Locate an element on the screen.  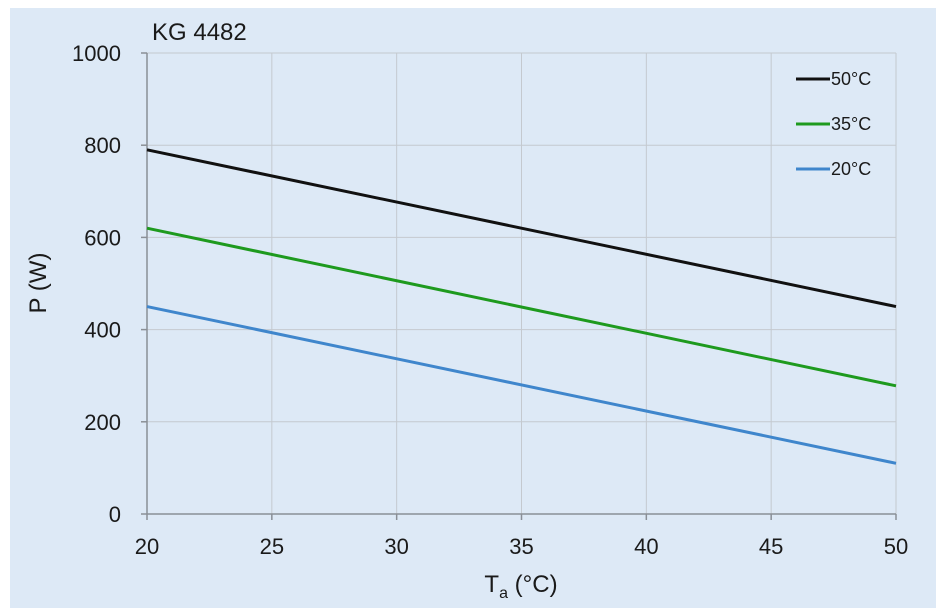
x-ticks: 20 25 30 35 40 45 50 is located at coordinates (521, 536).